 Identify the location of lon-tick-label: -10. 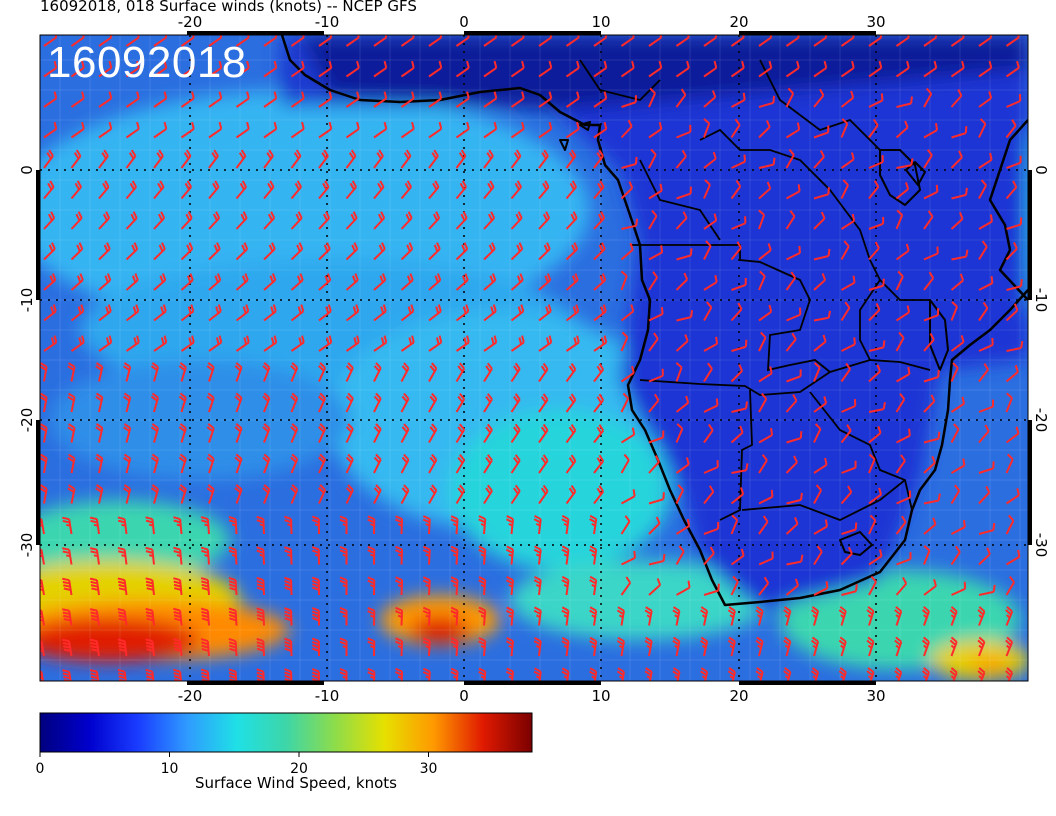
(327, 696).